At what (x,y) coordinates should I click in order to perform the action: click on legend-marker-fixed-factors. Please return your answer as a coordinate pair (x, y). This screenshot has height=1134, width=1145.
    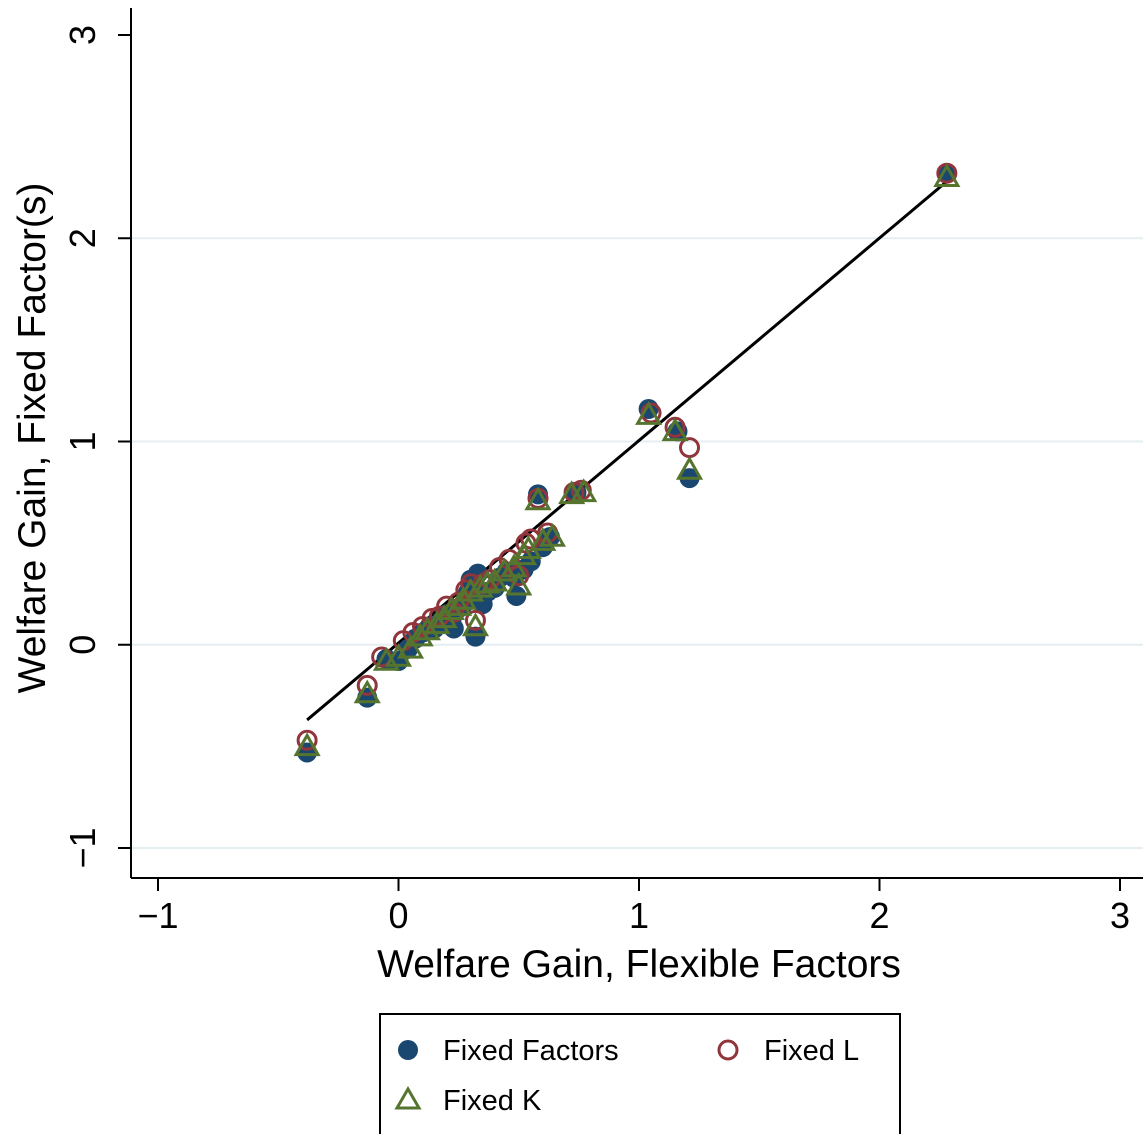
    Looking at the image, I should click on (408, 1050).